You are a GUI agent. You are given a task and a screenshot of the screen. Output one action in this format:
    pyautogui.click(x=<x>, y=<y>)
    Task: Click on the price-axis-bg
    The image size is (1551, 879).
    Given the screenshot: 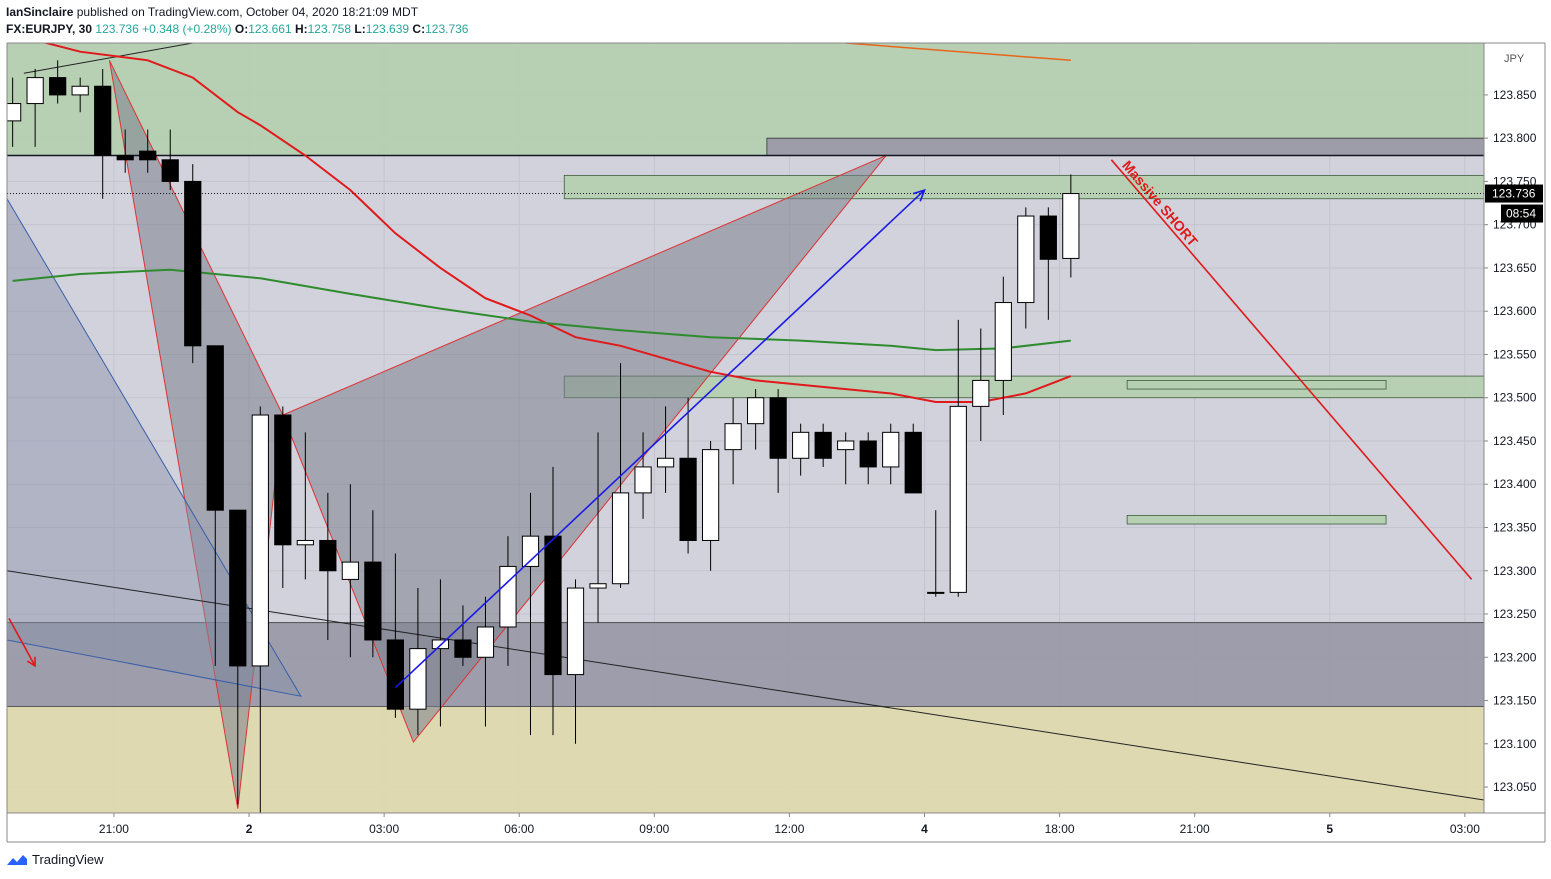 What is the action you would take?
    pyautogui.click(x=1514, y=428)
    